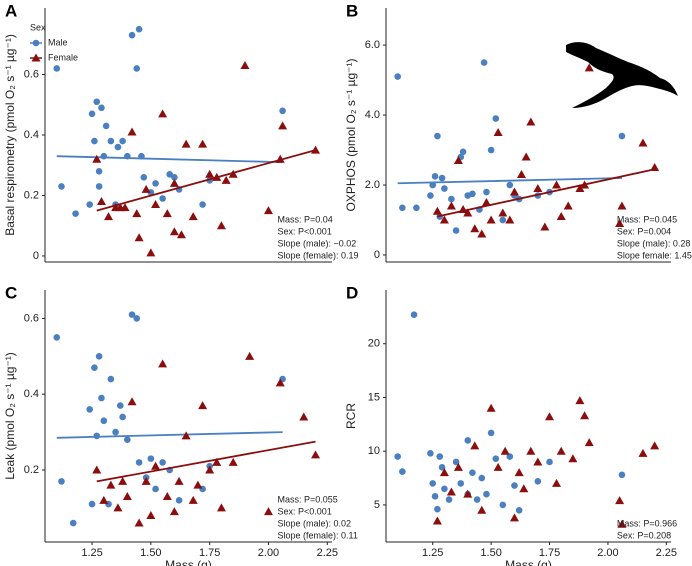 Image resolution: width=692 pixels, height=566 pixels. I want to click on annotation: Slope (male): 0.02, so click(314, 523).